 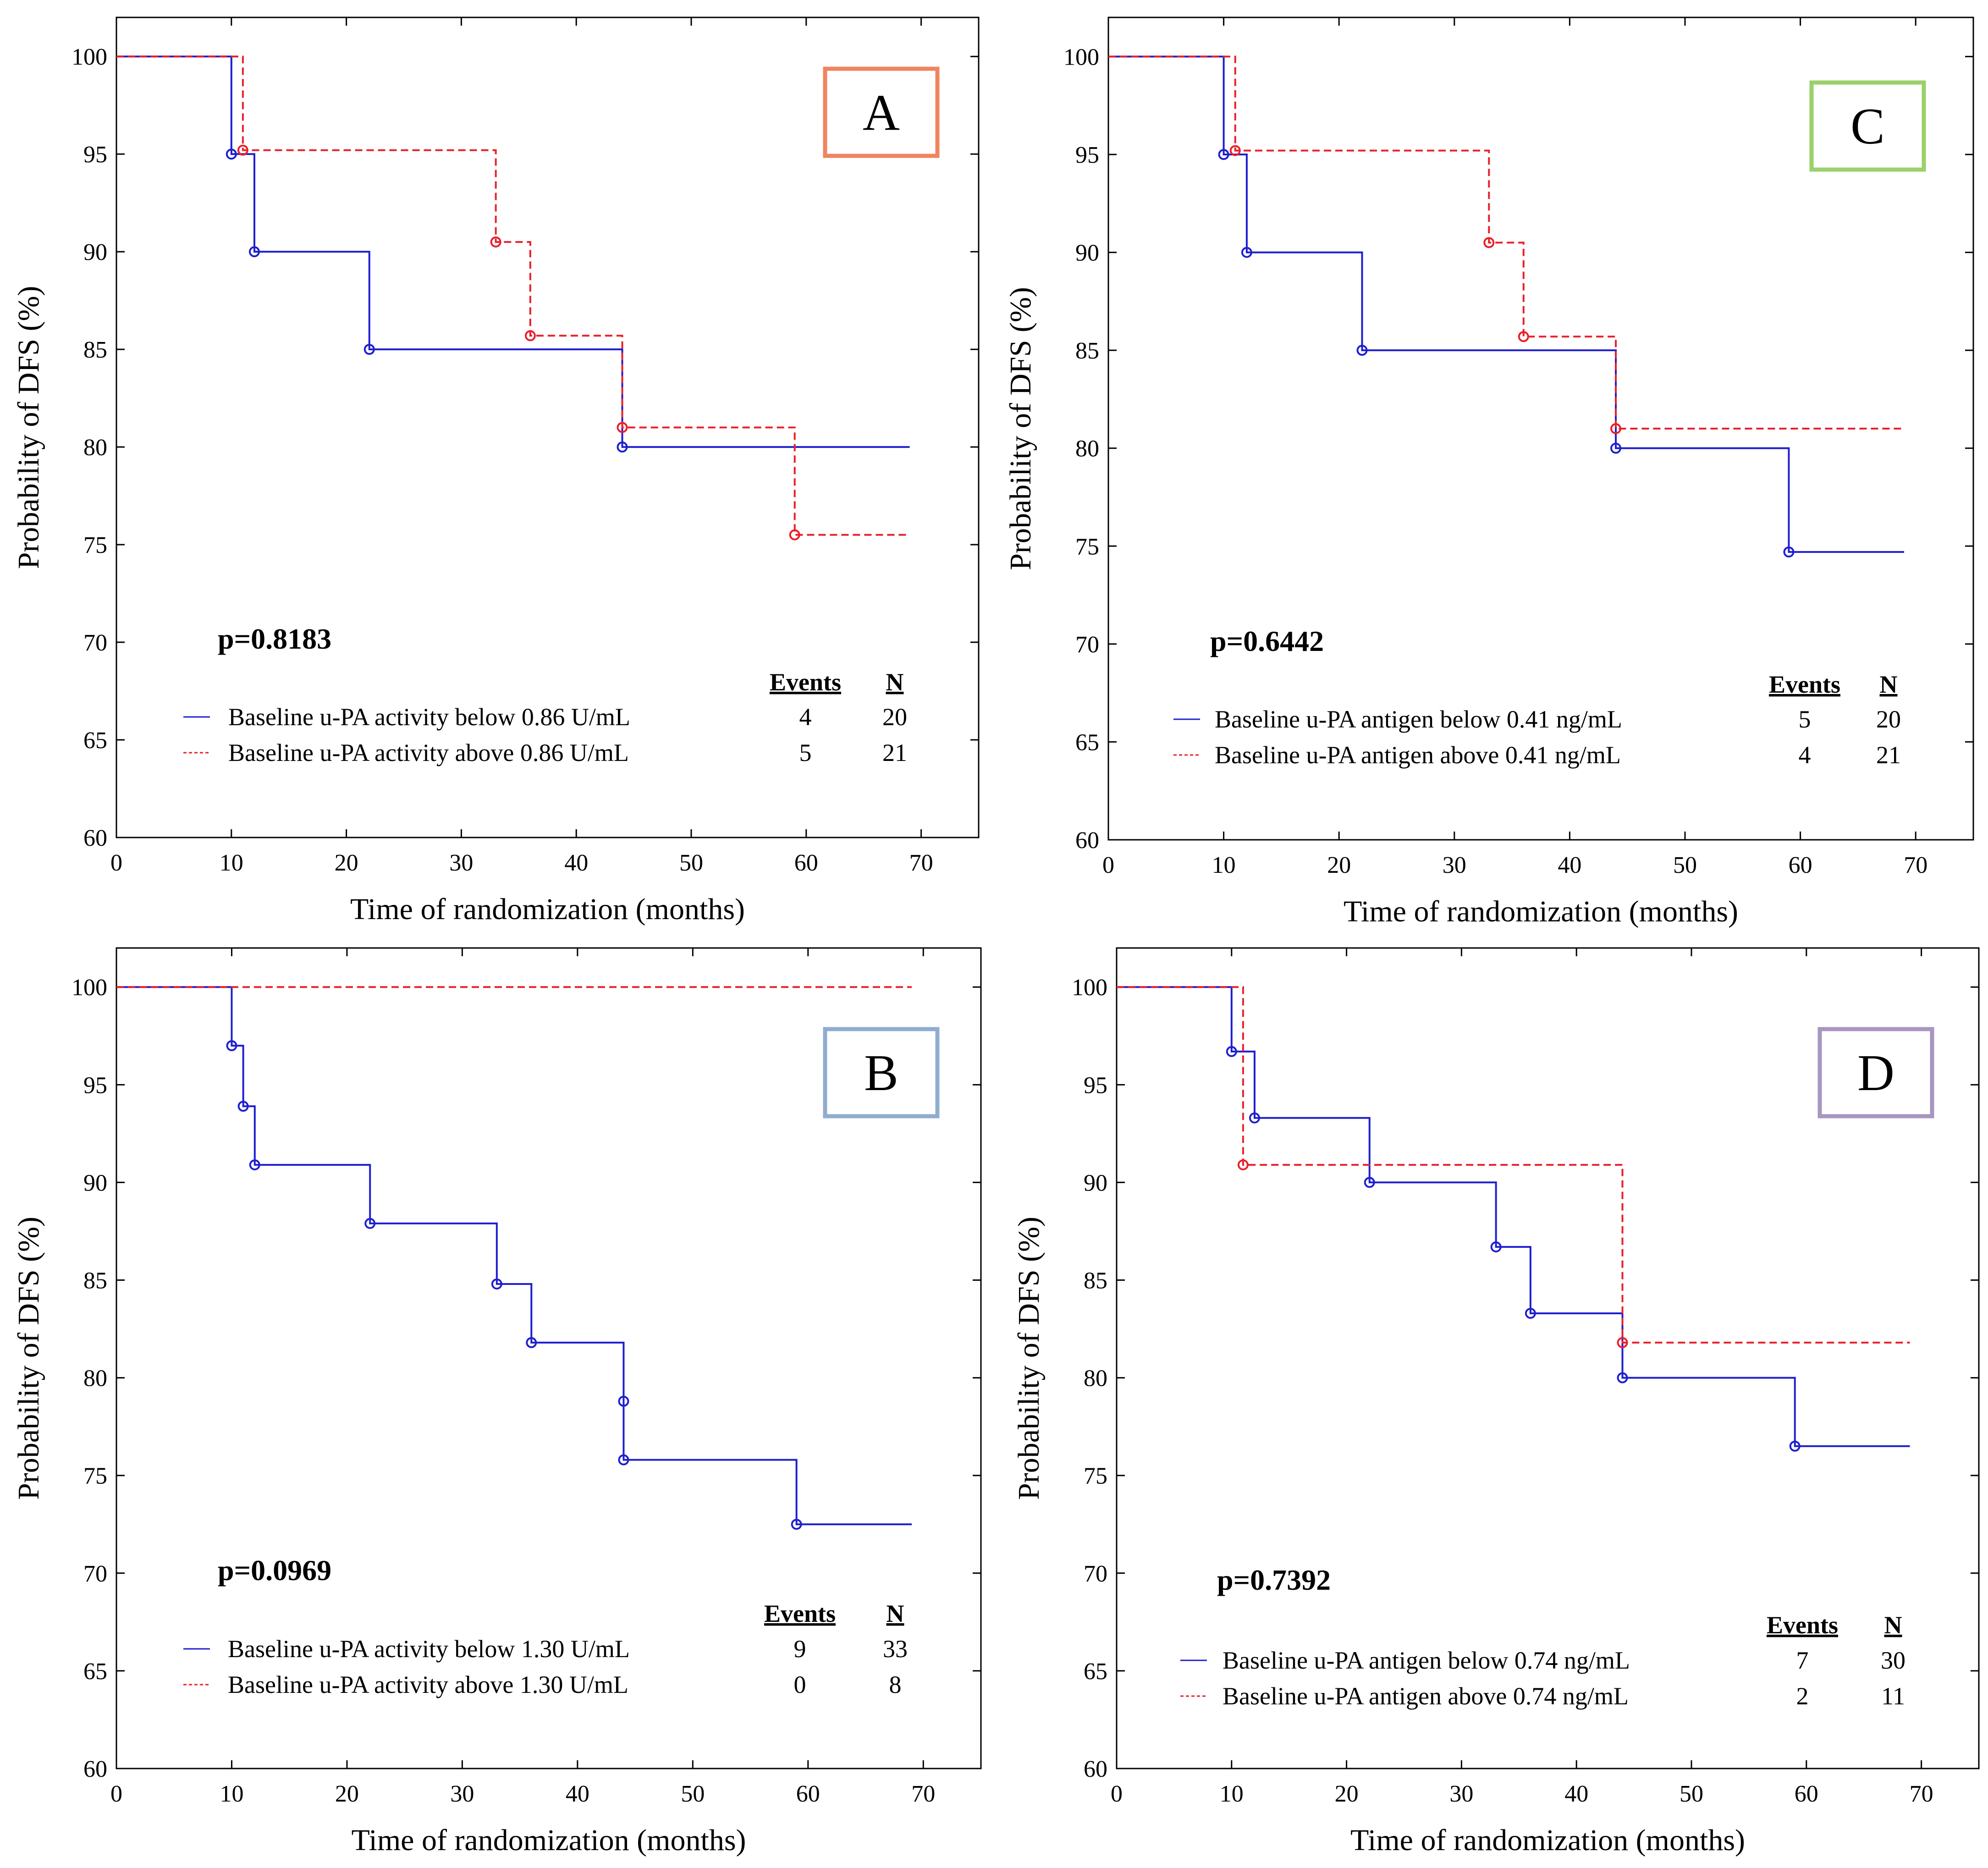 What do you see at coordinates (1867, 126) in the screenshot?
I see `panel-label: C` at bounding box center [1867, 126].